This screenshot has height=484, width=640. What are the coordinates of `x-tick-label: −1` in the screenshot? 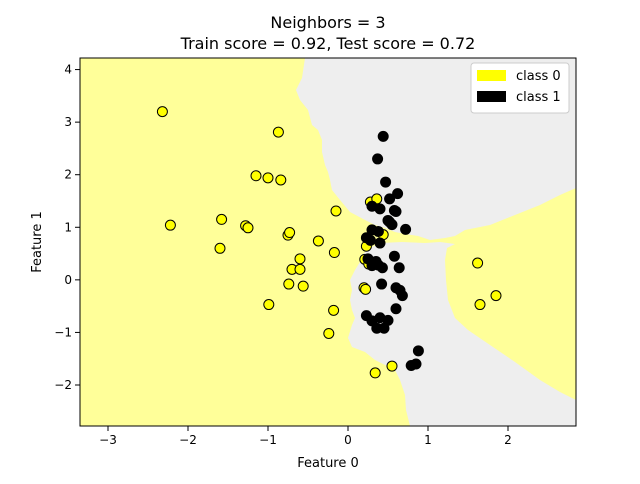 It's located at (268, 440).